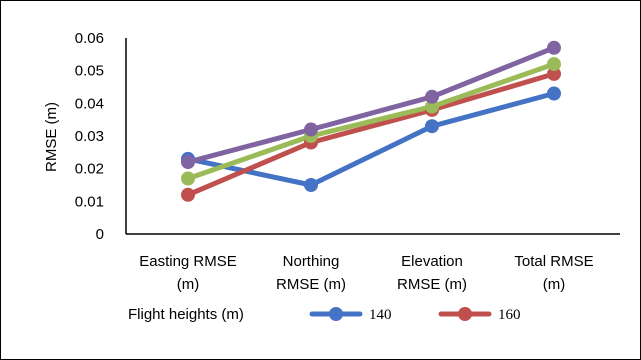  Describe the element at coordinates (186, 314) in the screenshot. I see `legend-title: Flight heights (m)` at that location.